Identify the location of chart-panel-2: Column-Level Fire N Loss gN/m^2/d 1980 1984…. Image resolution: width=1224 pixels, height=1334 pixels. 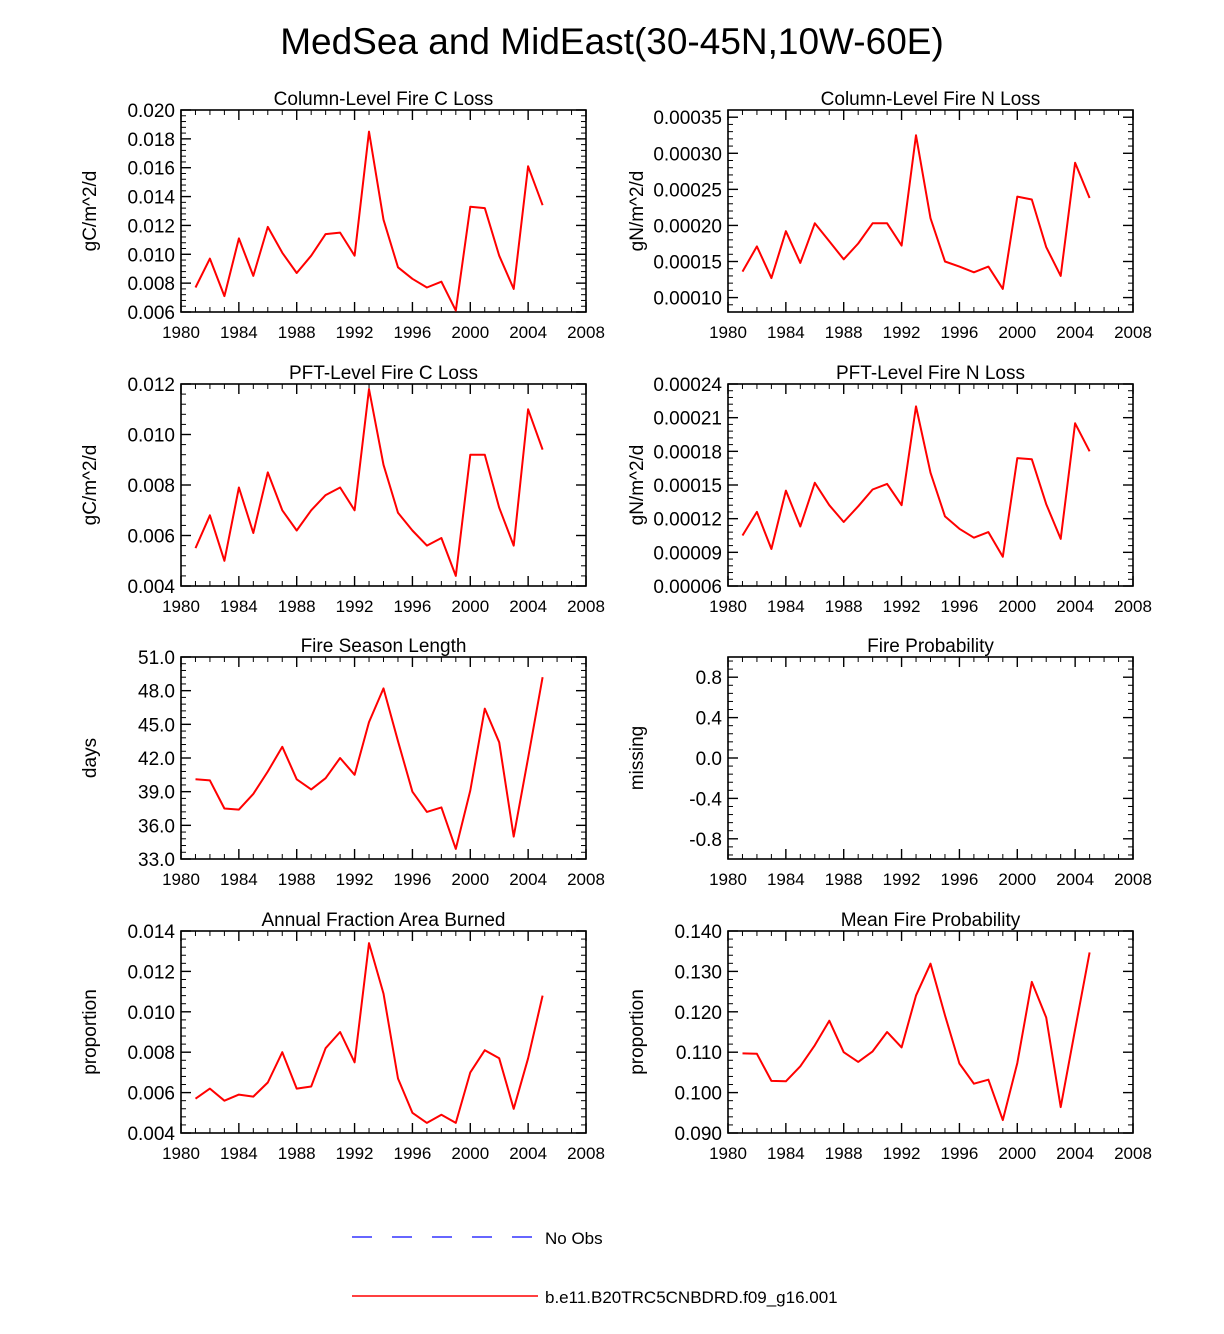
(889, 215).